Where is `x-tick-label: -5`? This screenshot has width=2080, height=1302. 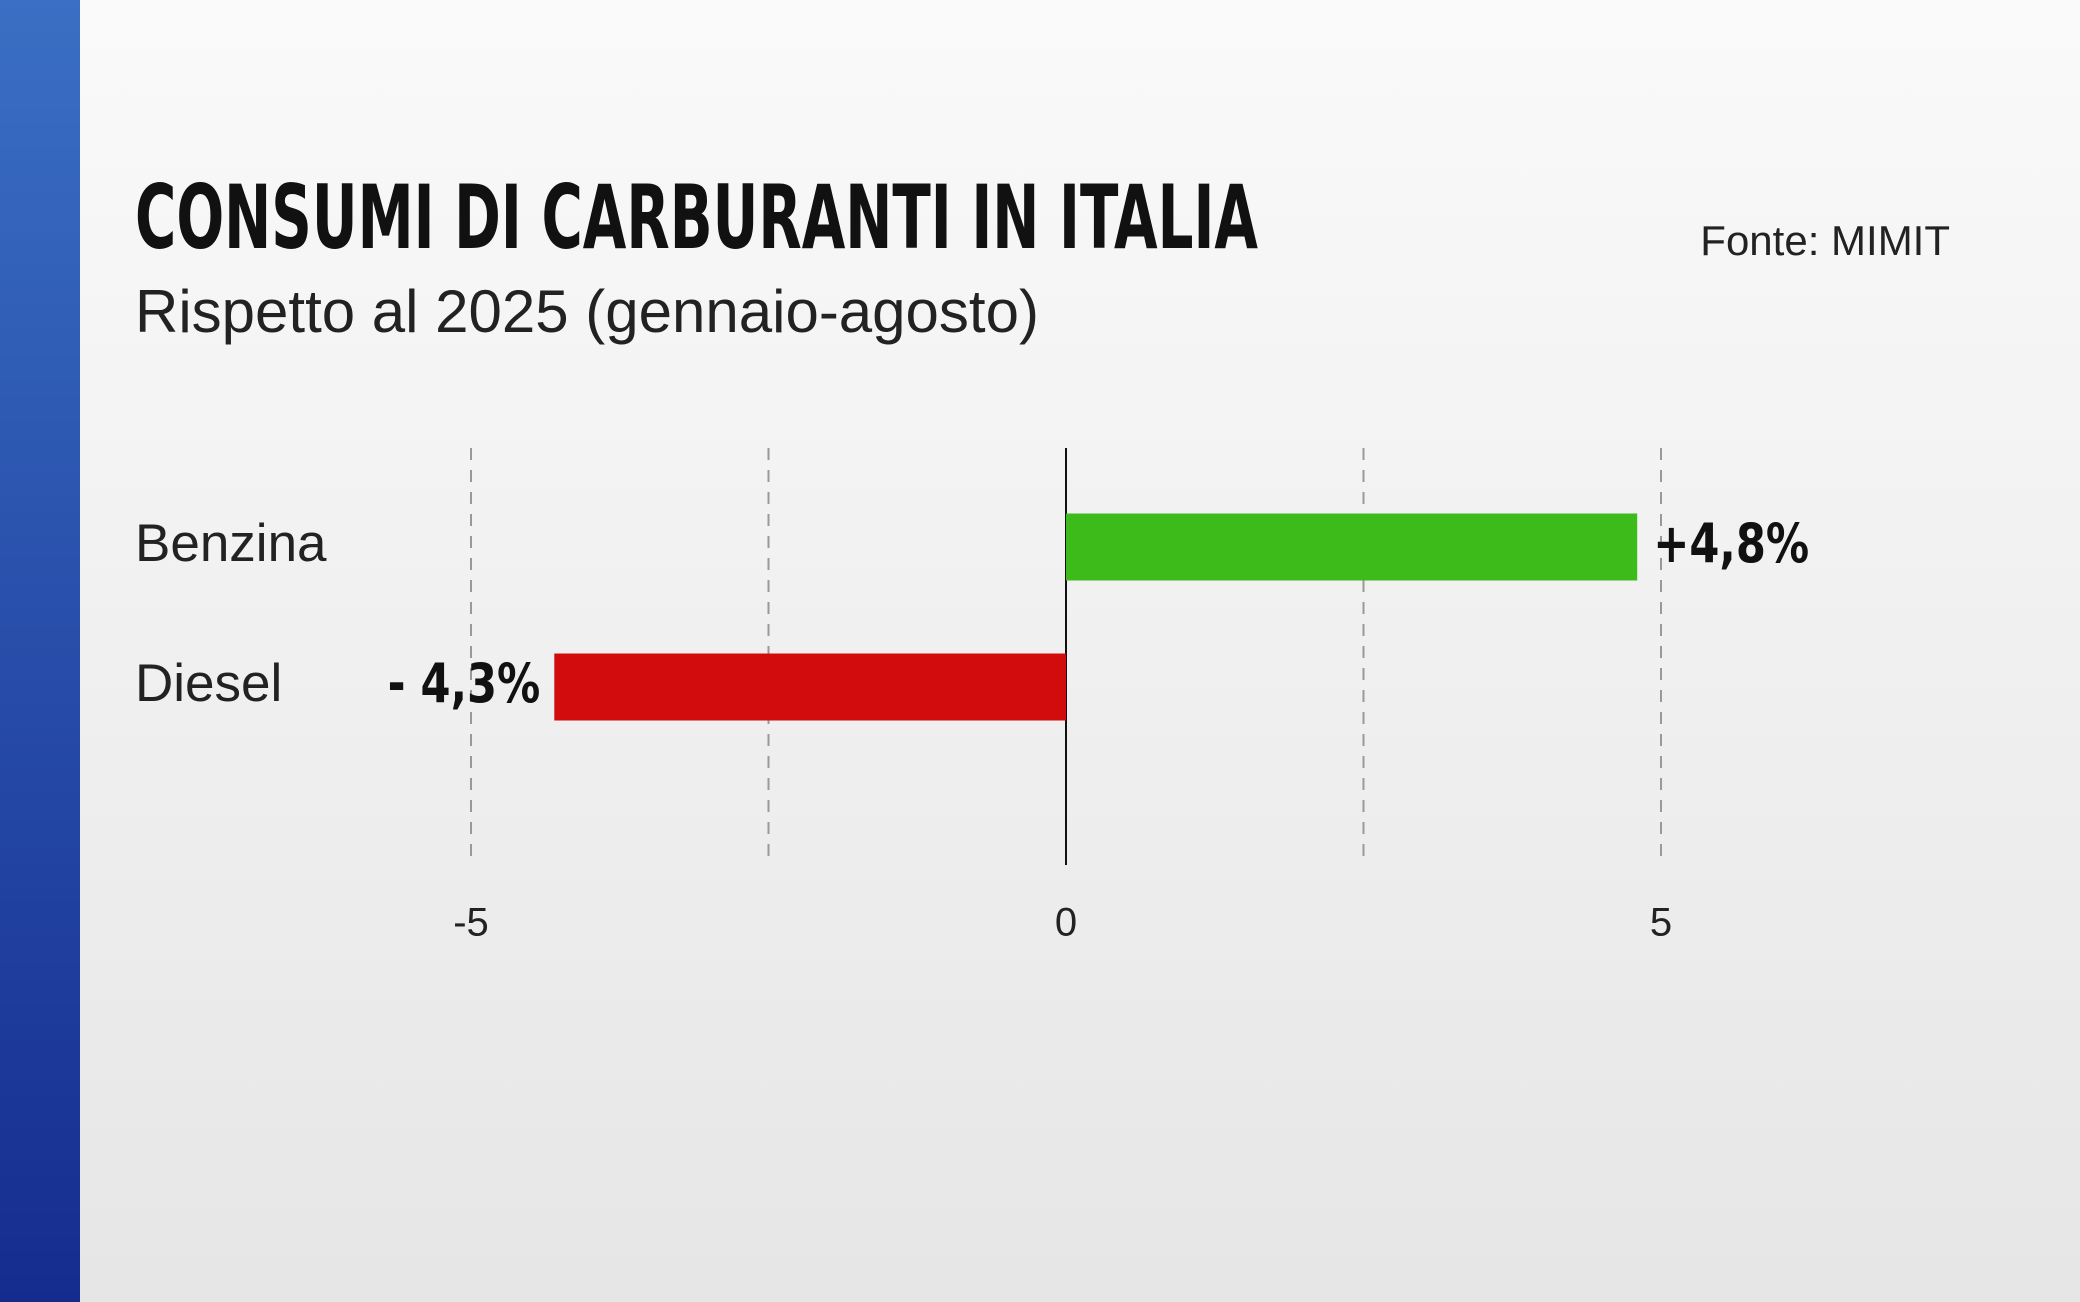
x-tick-label: -5 is located at coordinates (471, 923).